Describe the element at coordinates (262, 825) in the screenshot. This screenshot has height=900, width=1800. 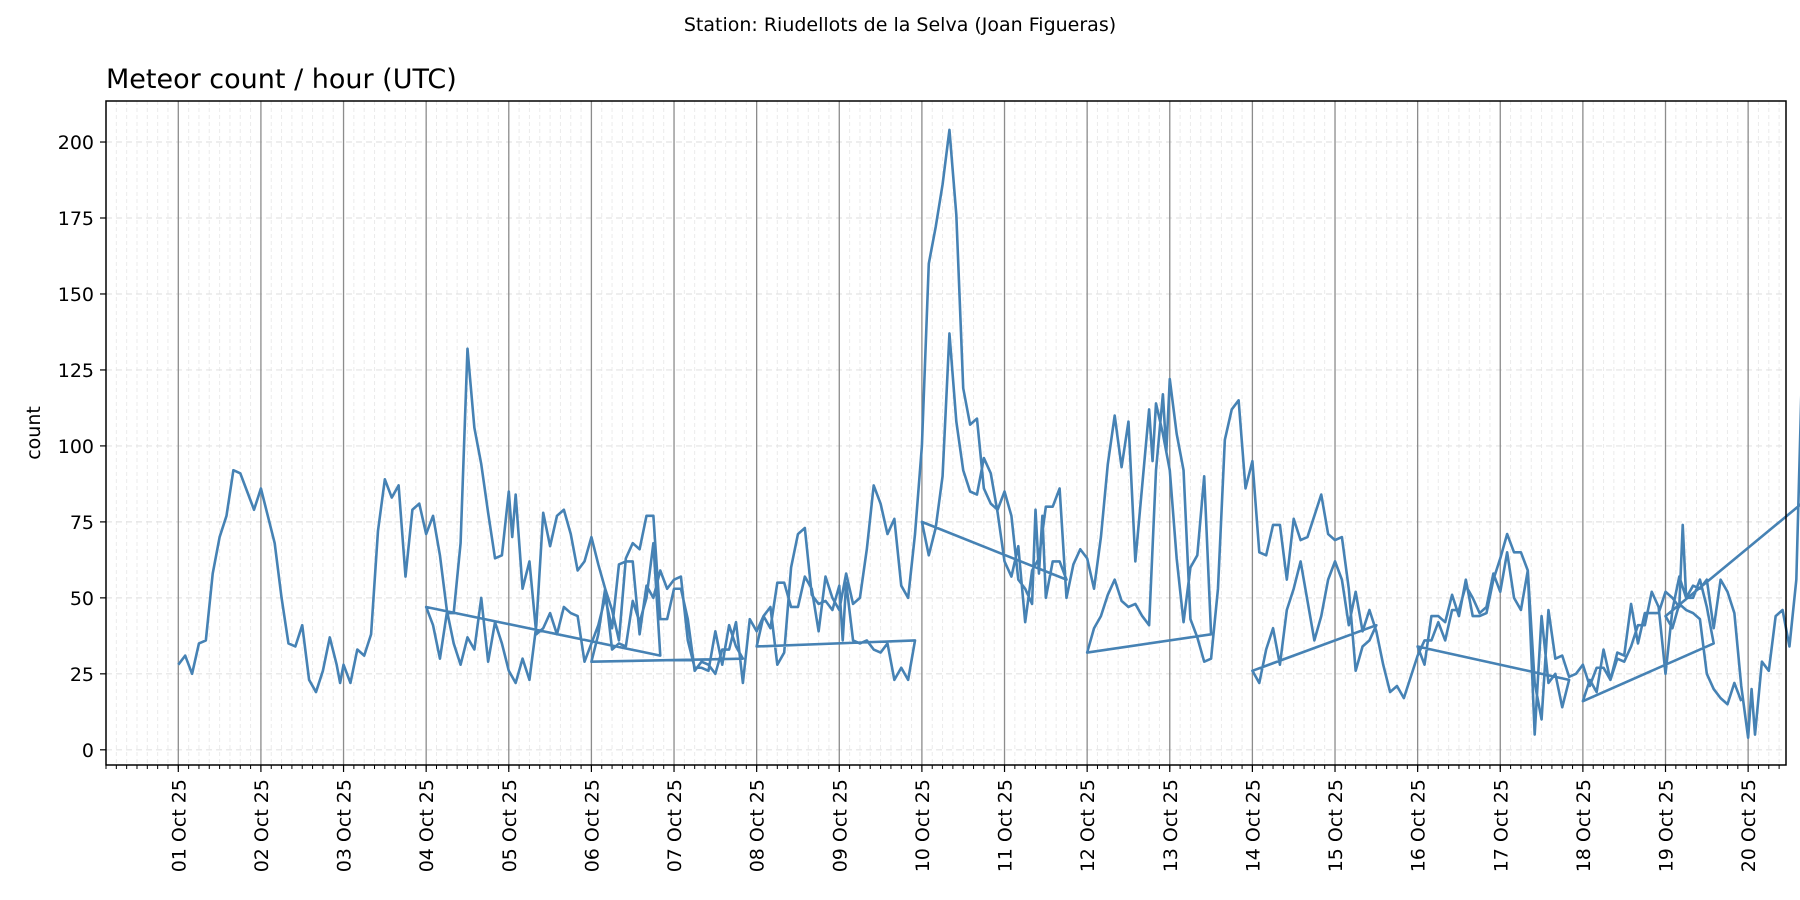
I see `x-tick-label: 02 Oct 25` at that location.